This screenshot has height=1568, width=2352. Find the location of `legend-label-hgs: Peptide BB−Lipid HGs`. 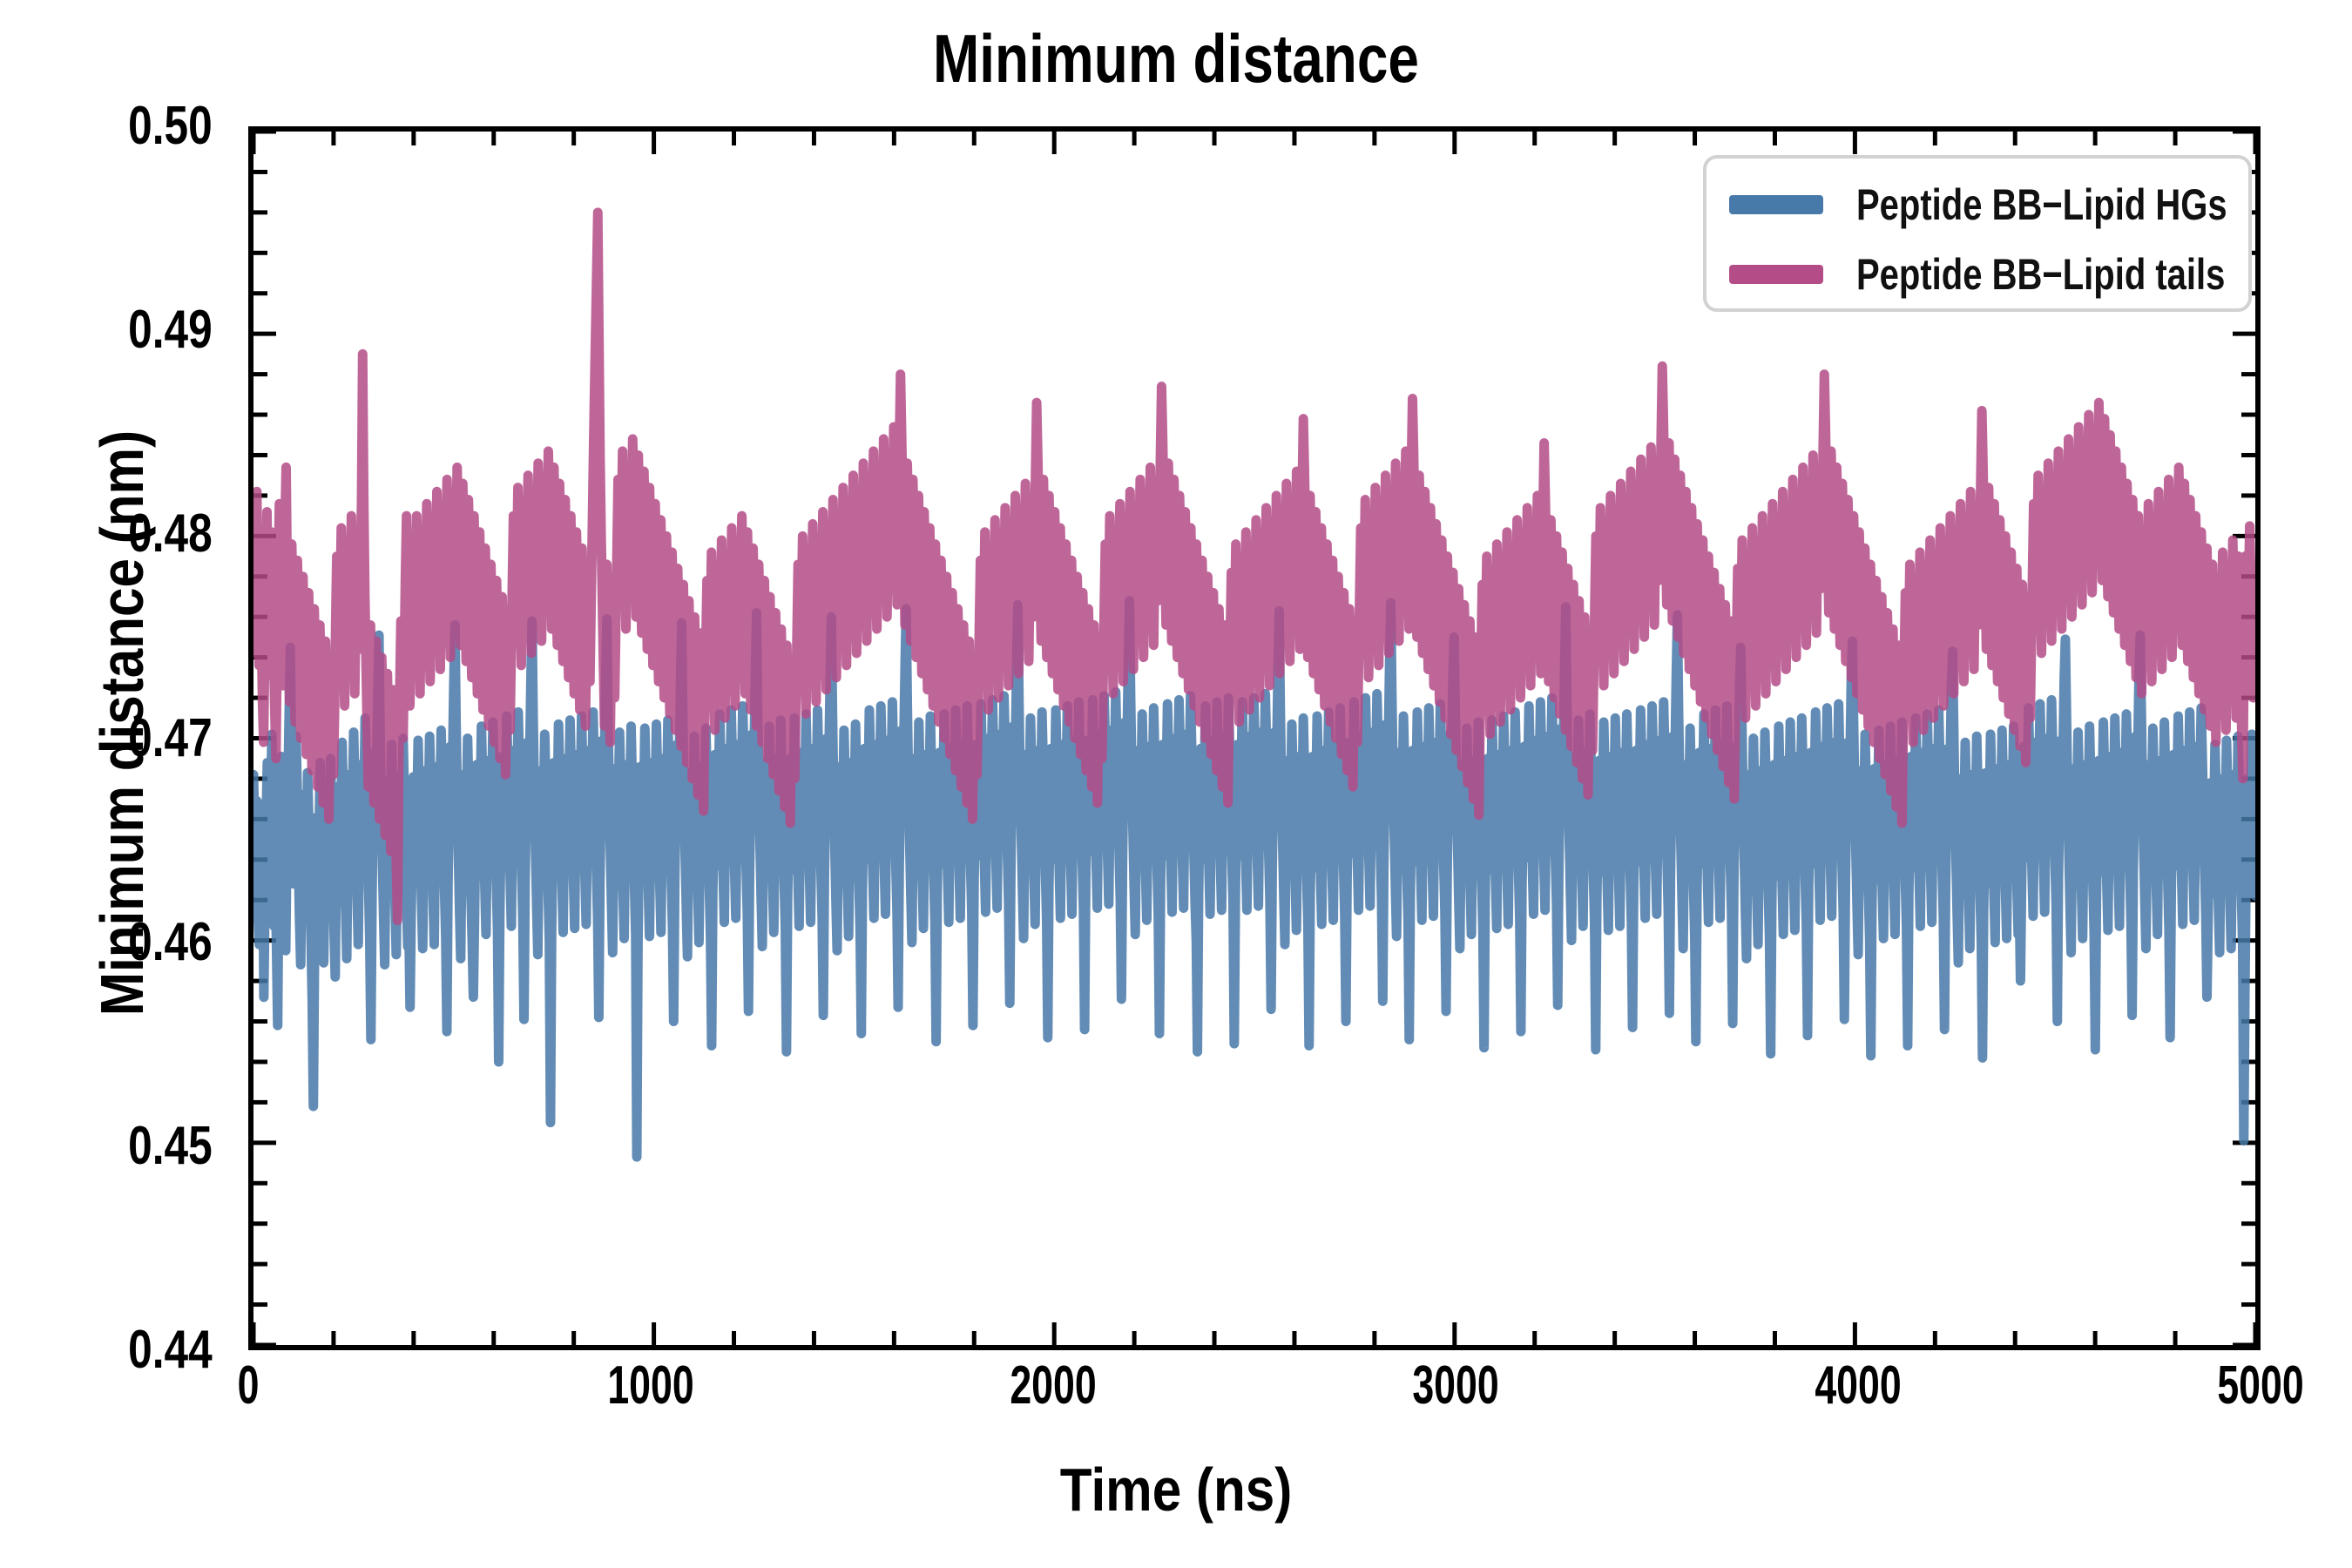

legend-label-hgs: Peptide BB−Lipid HGs is located at coordinates (2041, 204).